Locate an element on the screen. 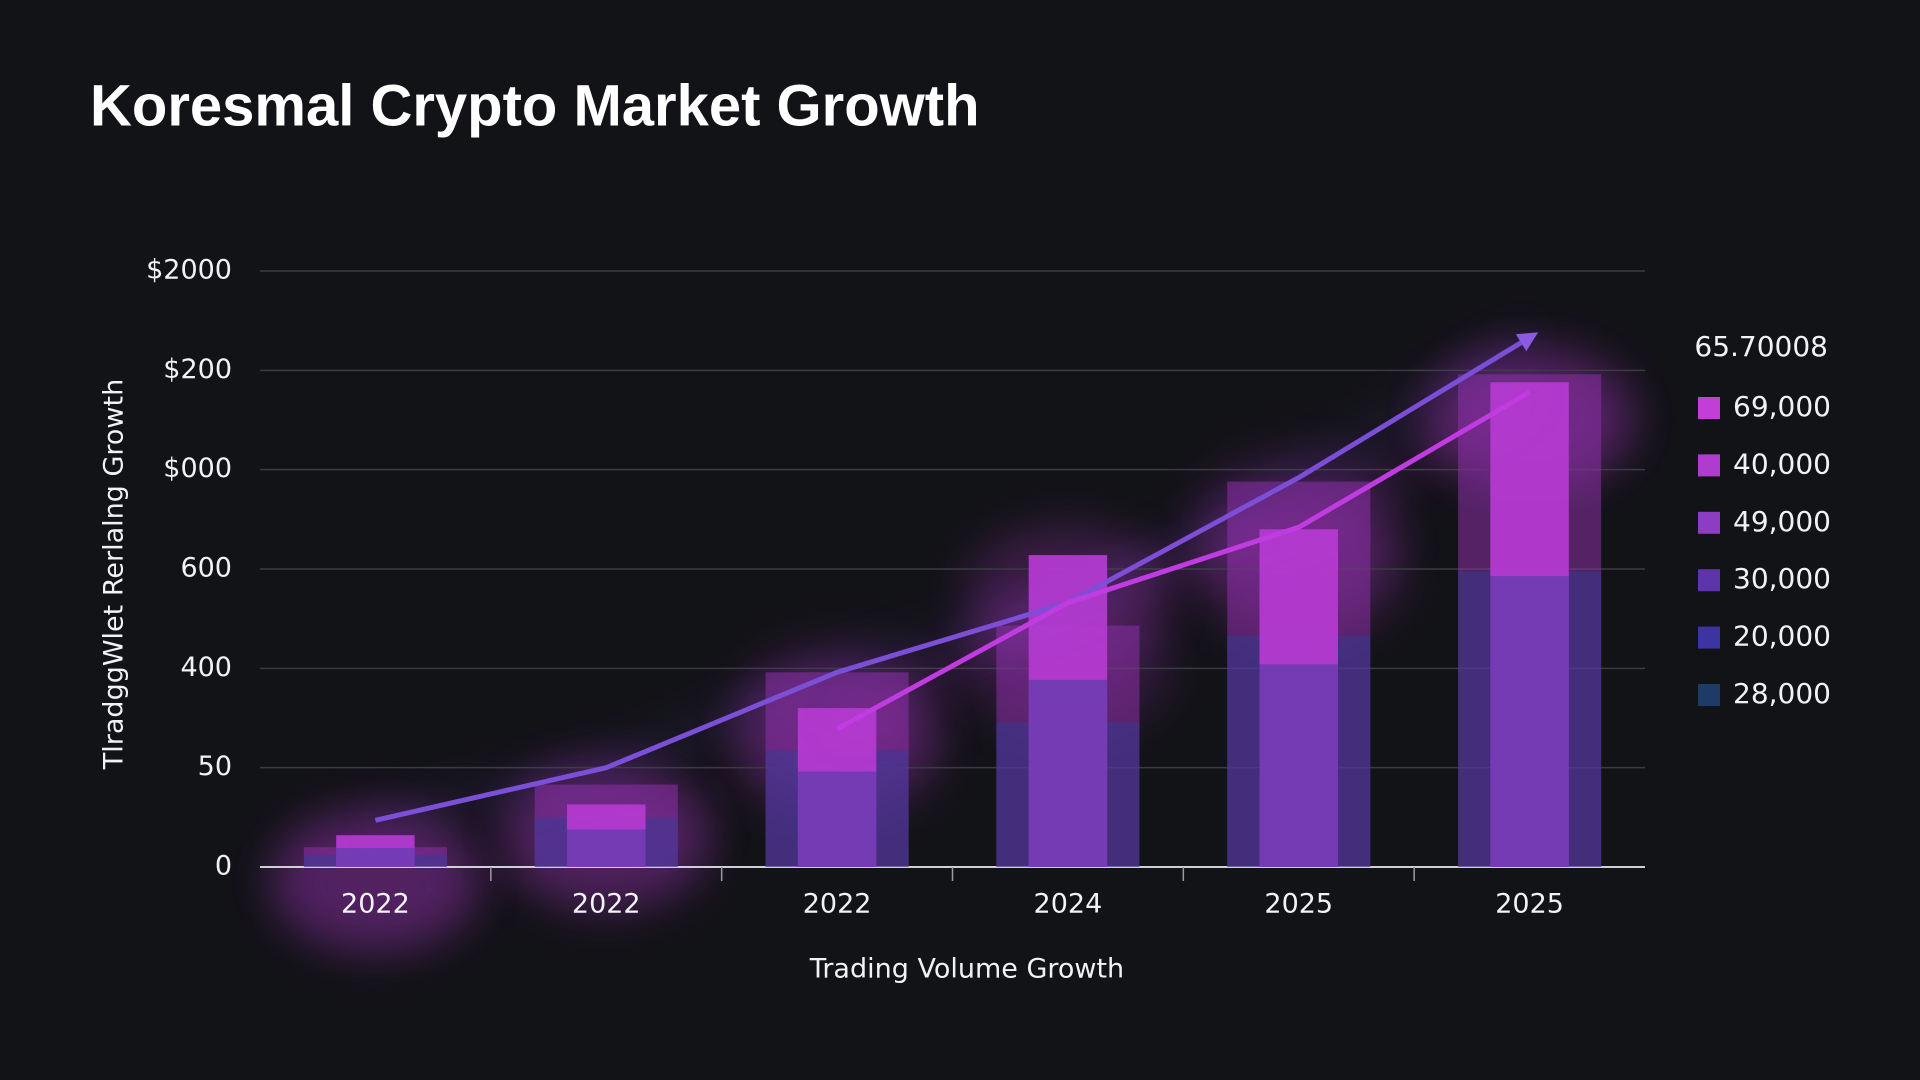  y-tick-label: 50 is located at coordinates (215, 766).